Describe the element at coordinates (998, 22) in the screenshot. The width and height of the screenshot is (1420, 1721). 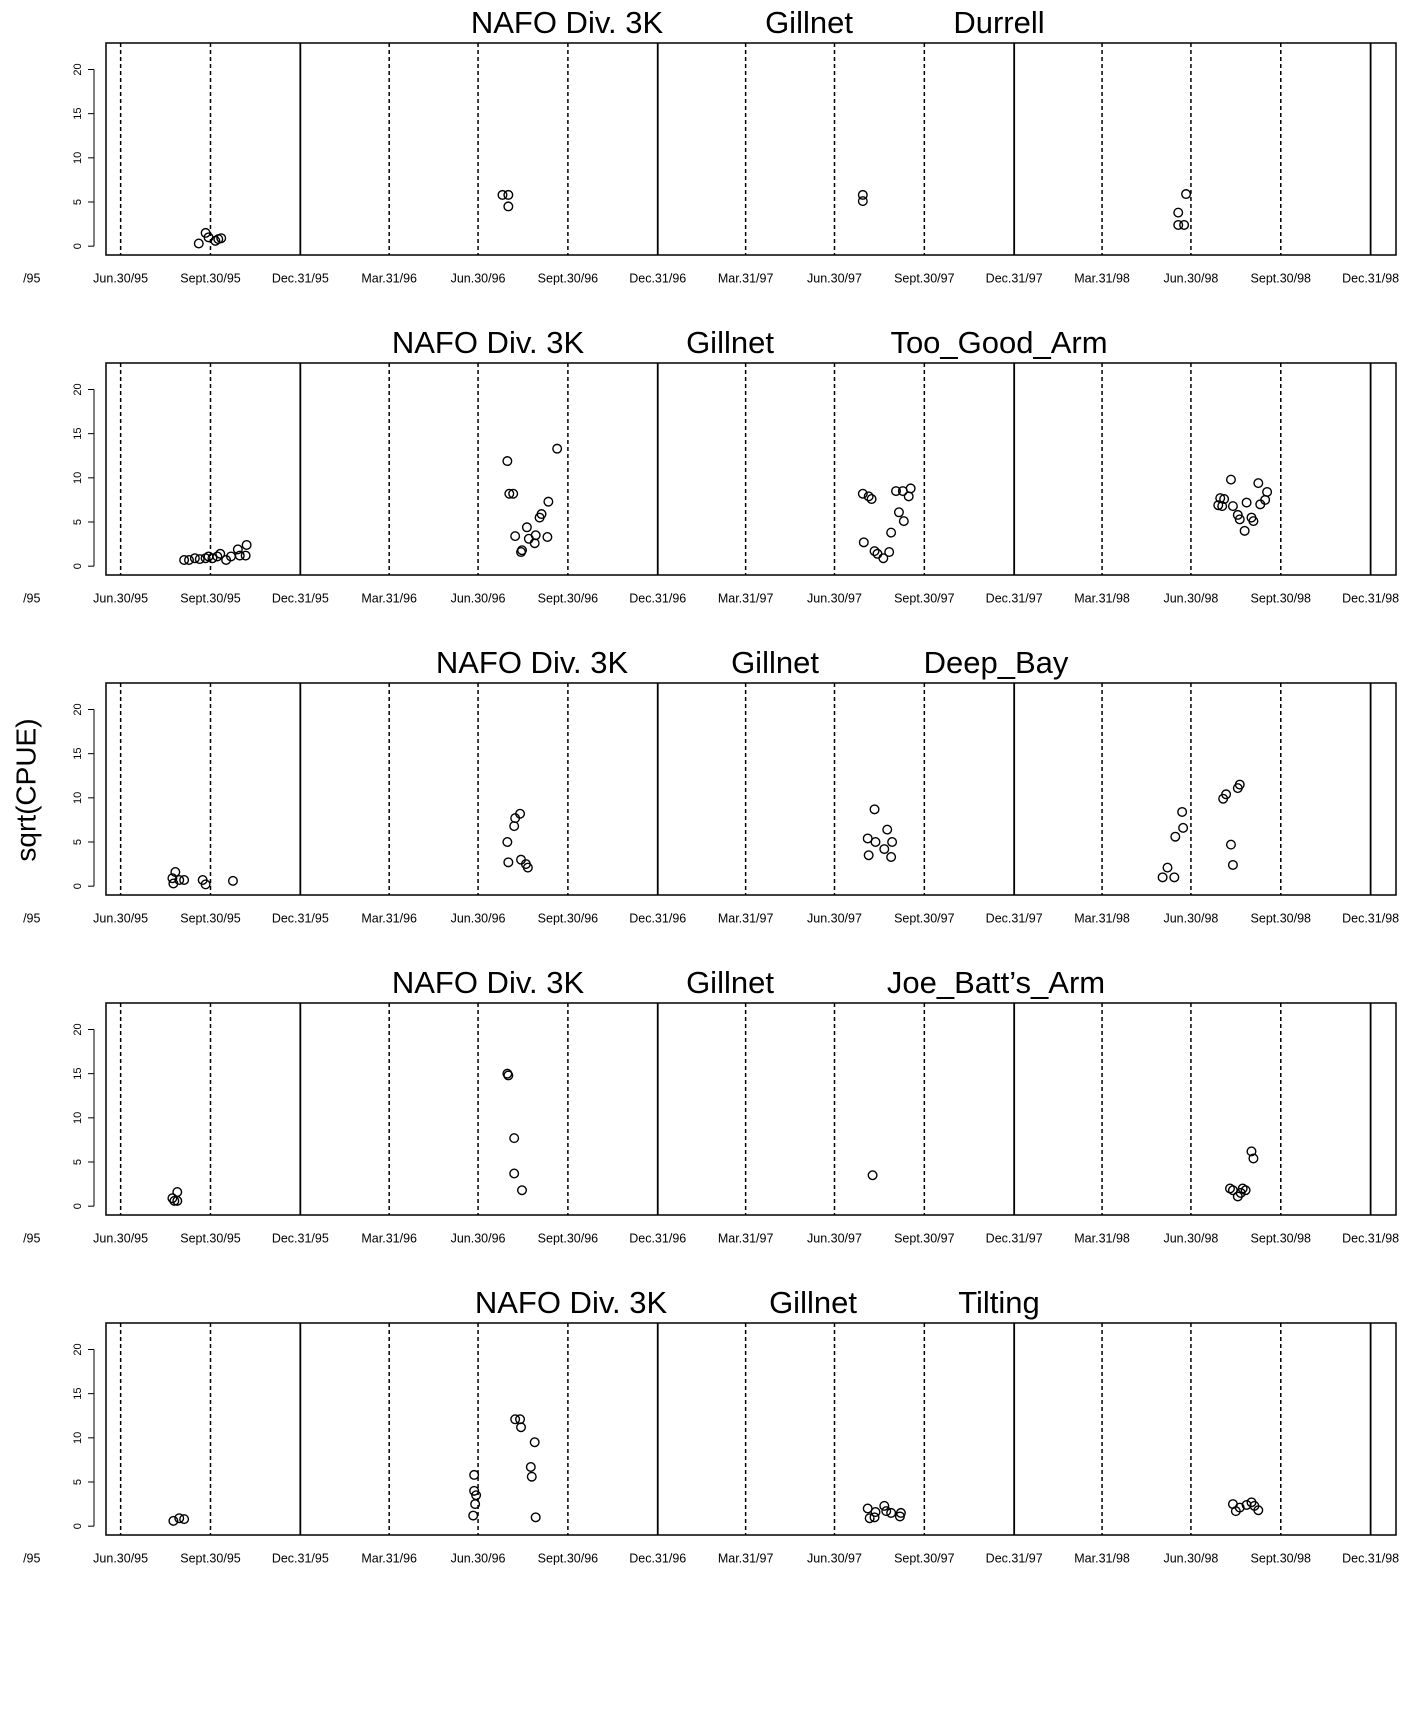
I see `panel-title: Durrell` at that location.